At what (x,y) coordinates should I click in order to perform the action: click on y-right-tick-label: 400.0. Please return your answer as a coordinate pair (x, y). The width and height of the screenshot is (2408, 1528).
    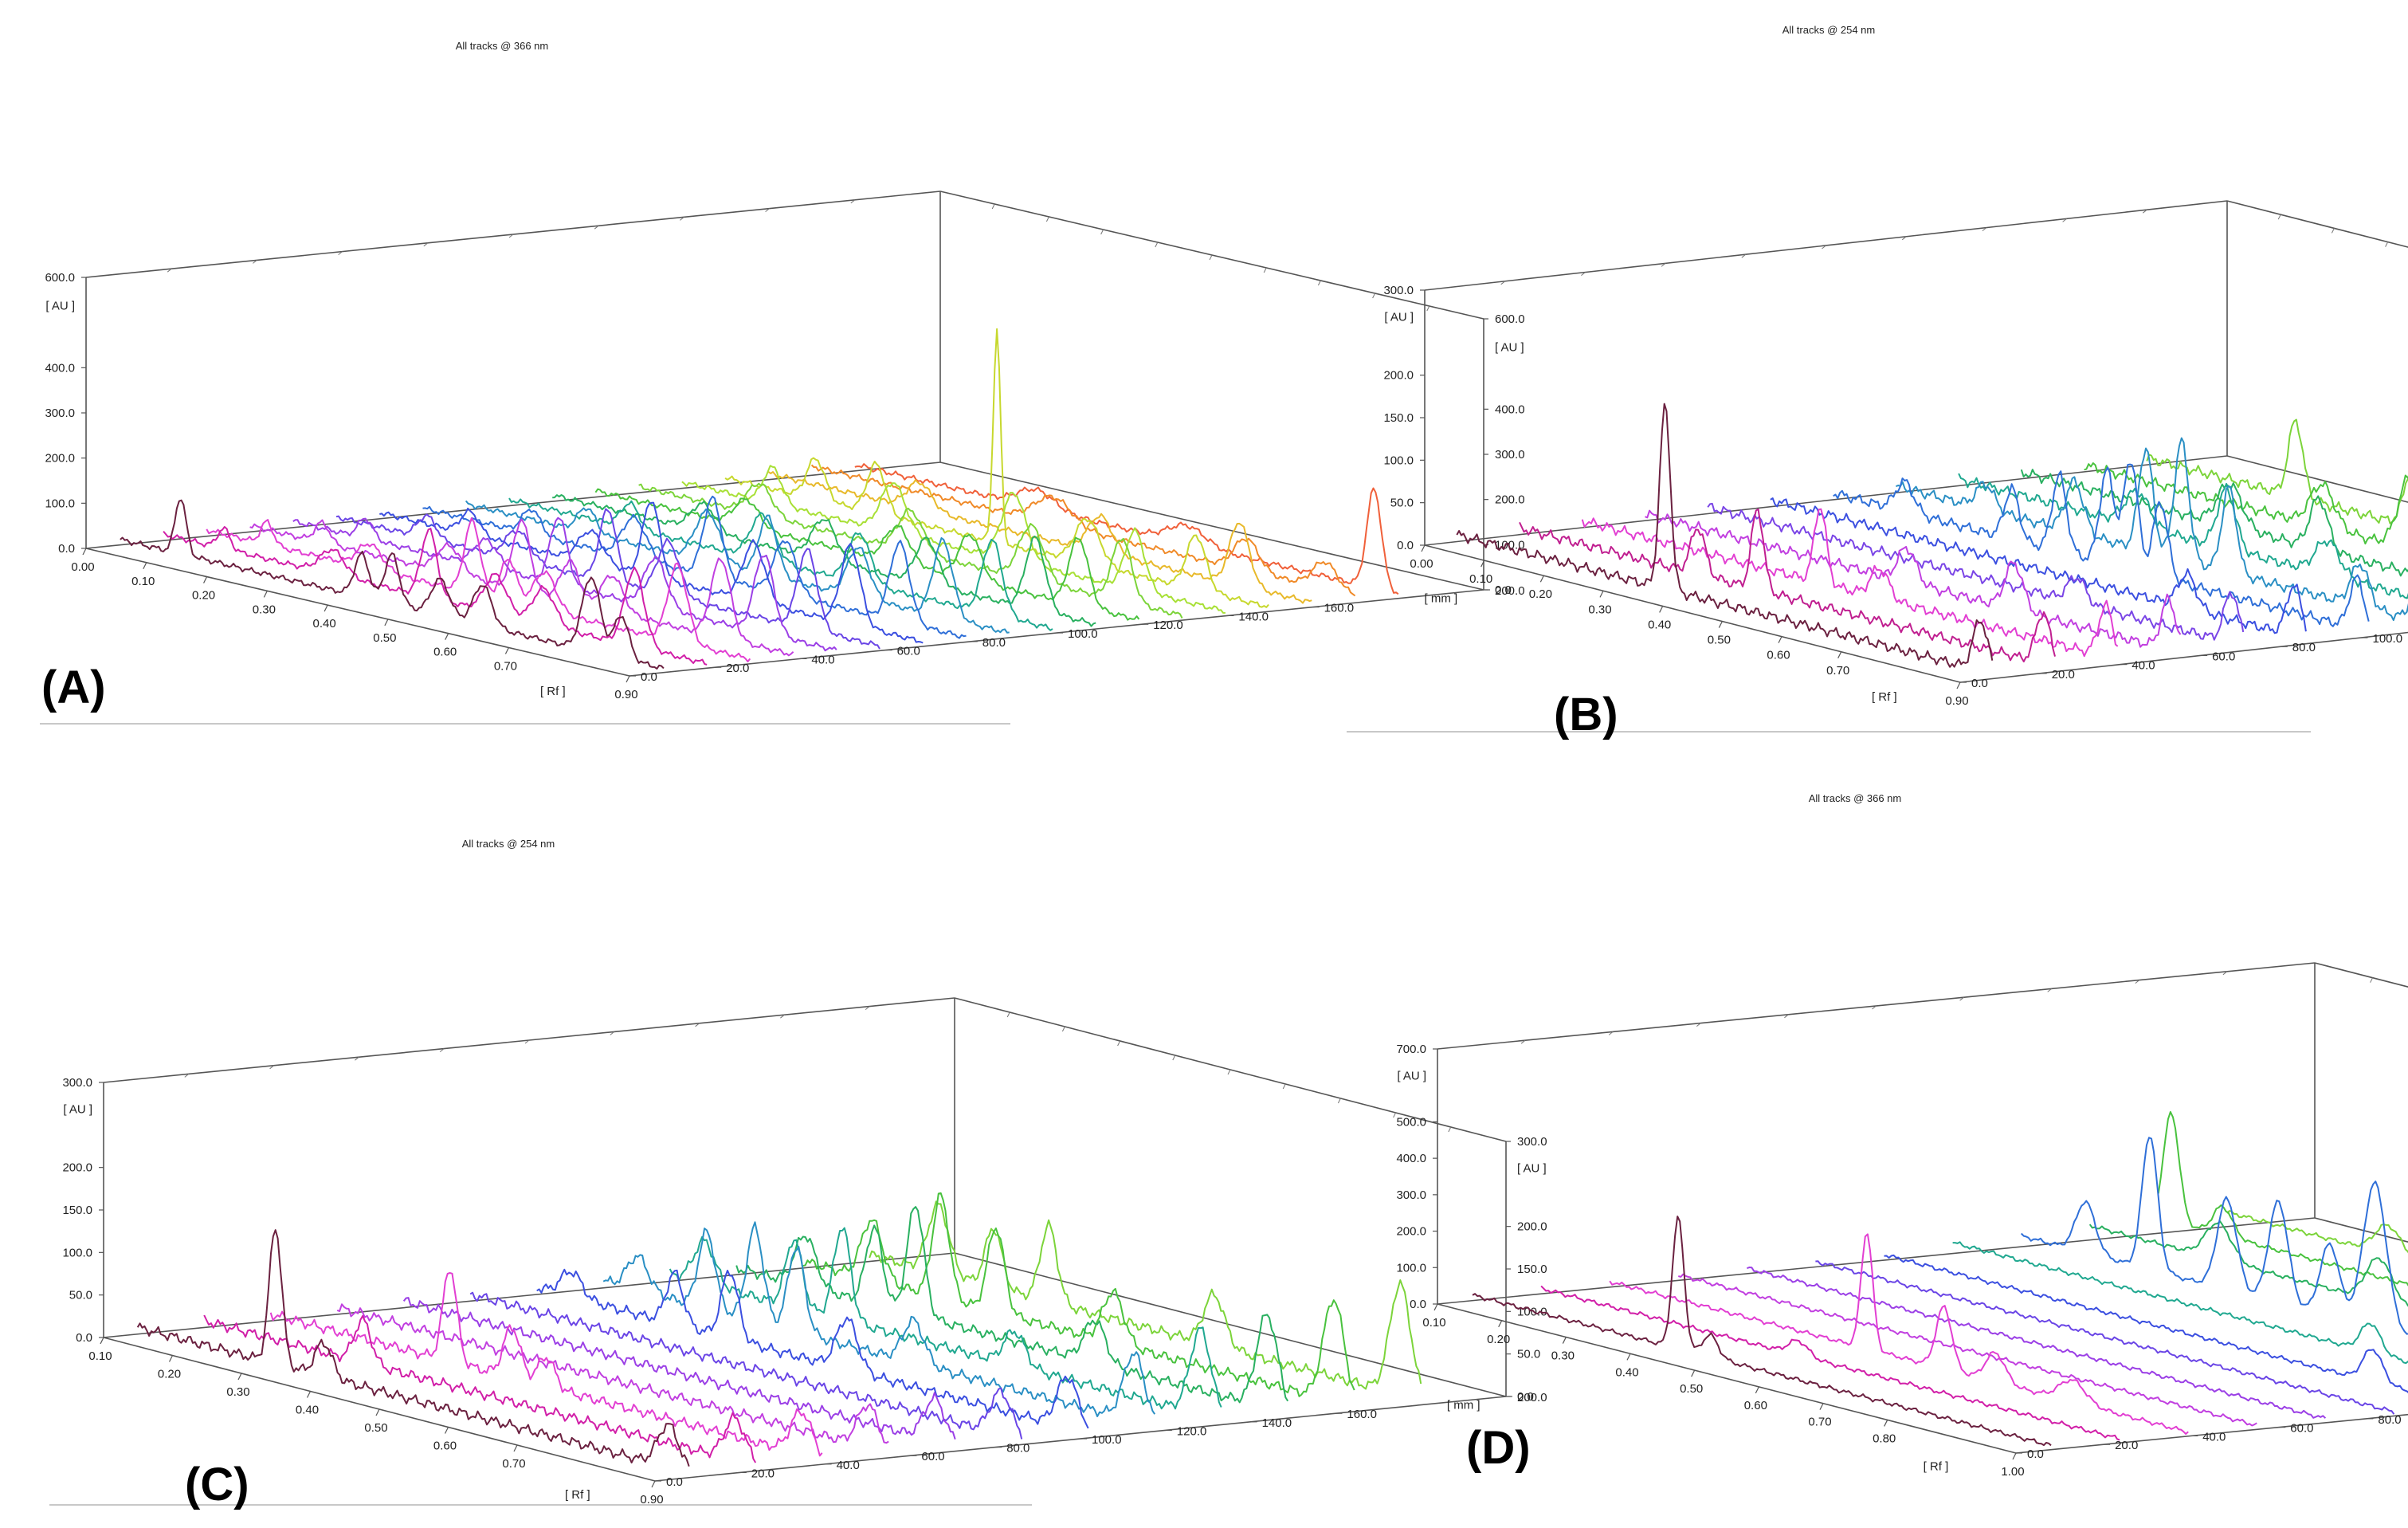
    Looking at the image, I should click on (1510, 410).